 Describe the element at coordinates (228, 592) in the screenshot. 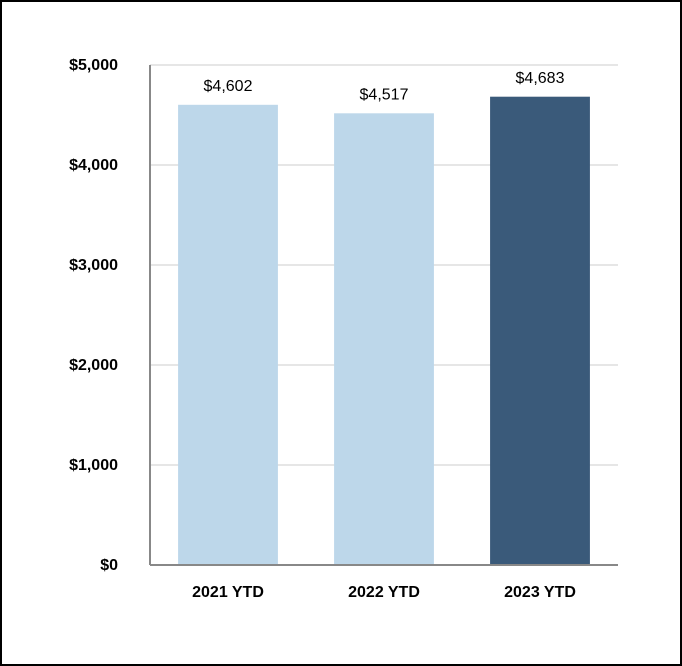

I see `x-tick-label: 2021 YTD` at that location.